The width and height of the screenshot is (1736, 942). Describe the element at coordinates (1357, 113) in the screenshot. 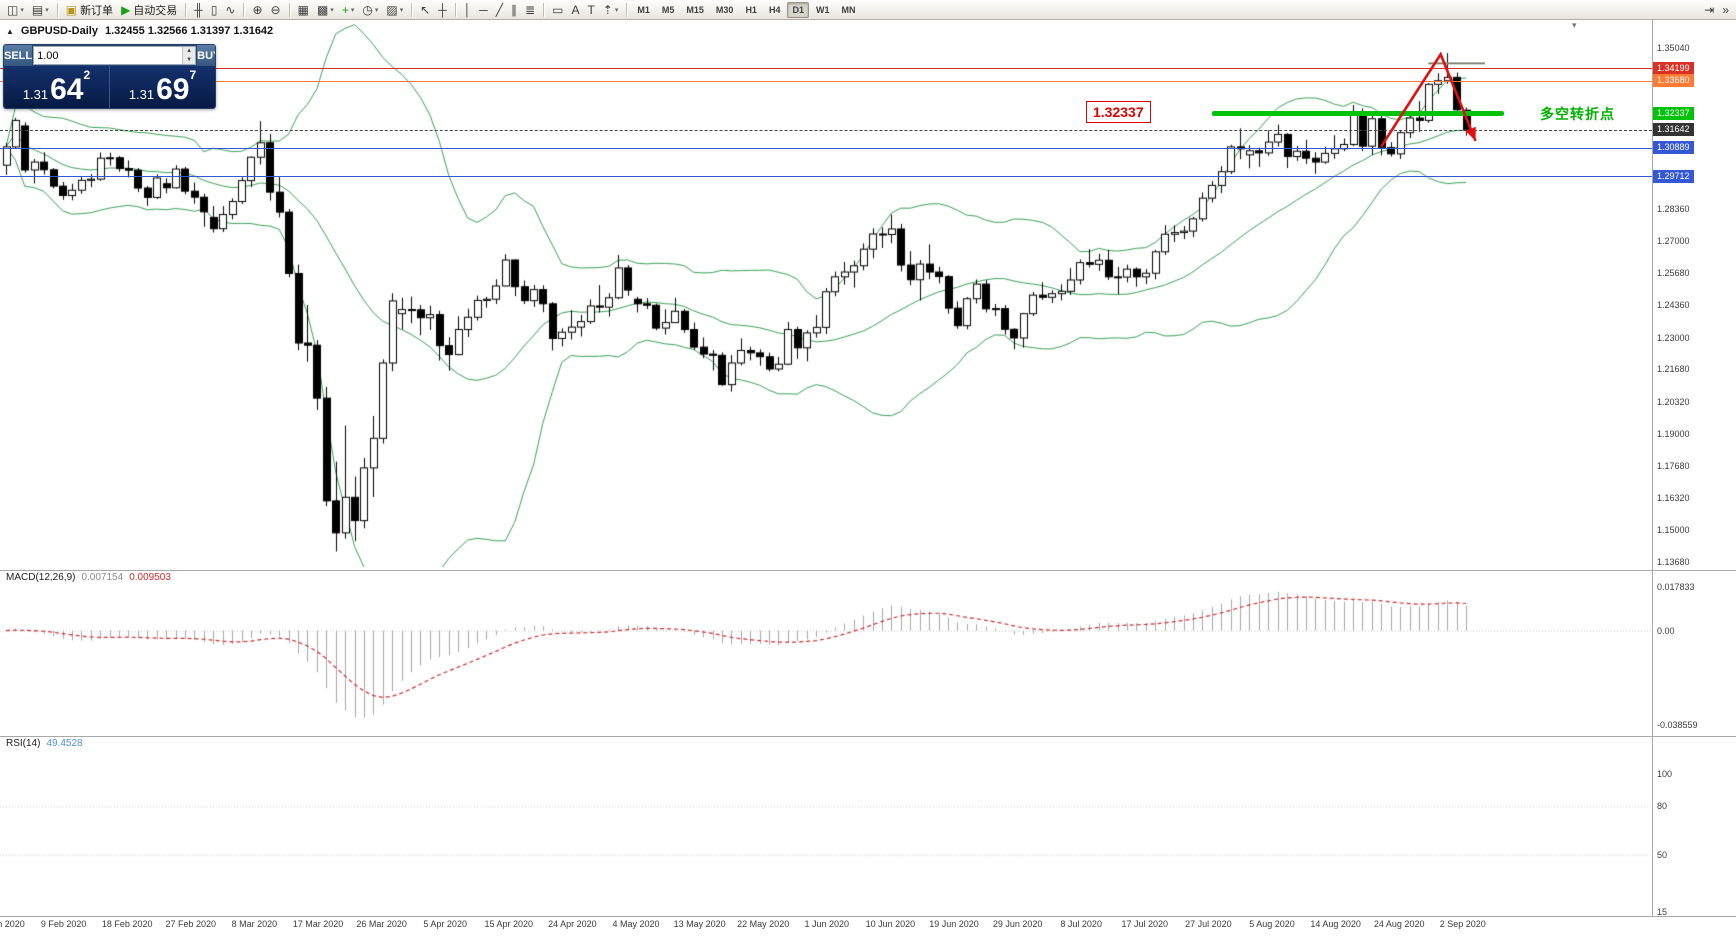

I see `turning-point-line` at that location.